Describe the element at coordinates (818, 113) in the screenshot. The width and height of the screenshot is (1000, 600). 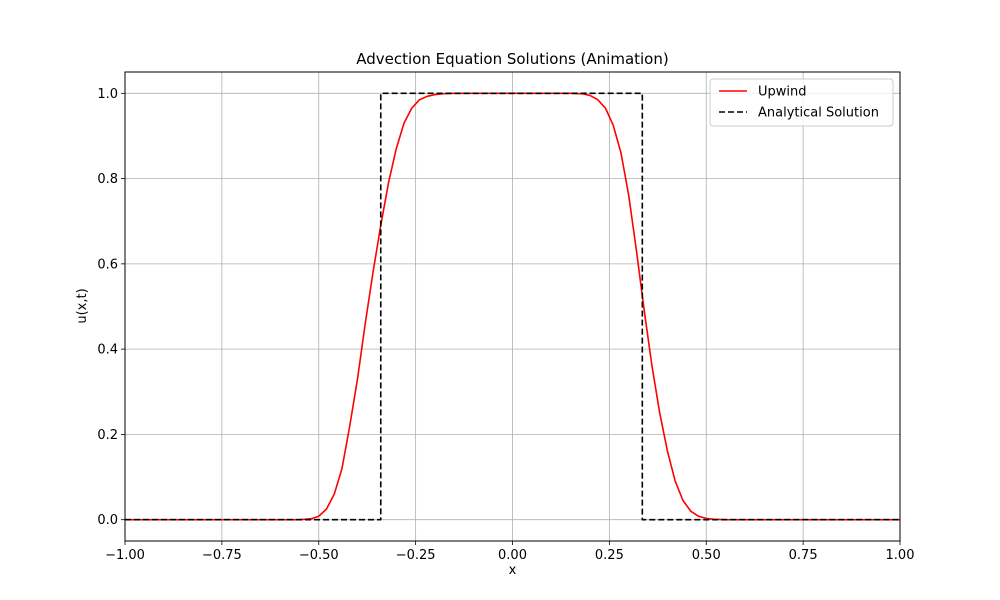
I see `legend-label-analytical: Analytical Solution` at that location.